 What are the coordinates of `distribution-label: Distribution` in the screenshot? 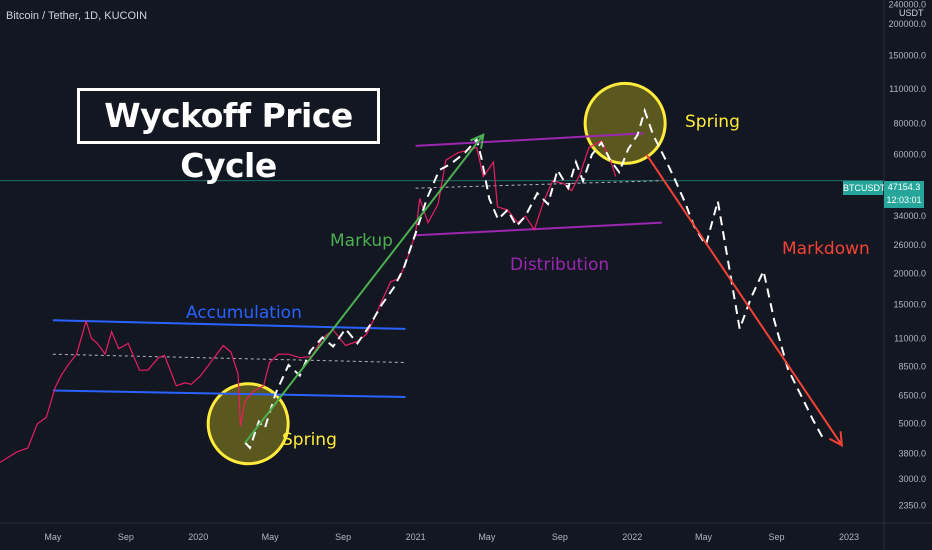 It's located at (560, 265).